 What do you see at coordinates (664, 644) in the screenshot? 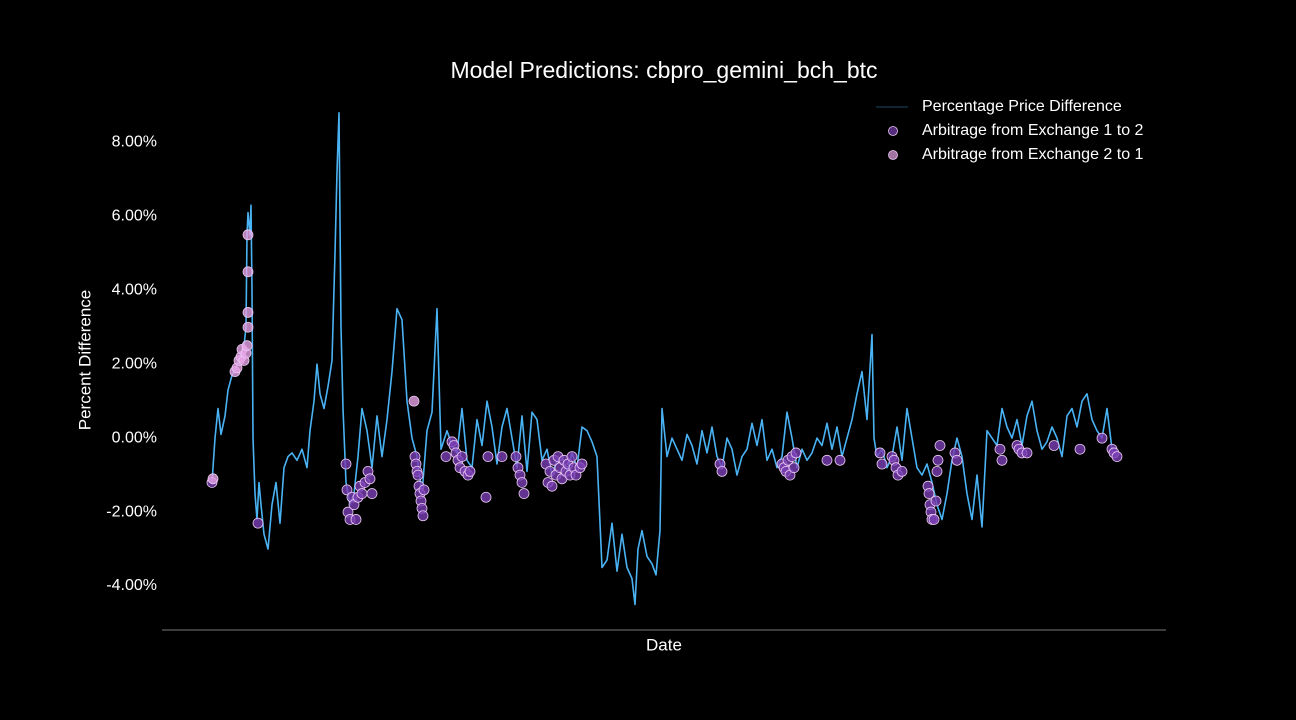
I see `x-axis-label: Date` at bounding box center [664, 644].